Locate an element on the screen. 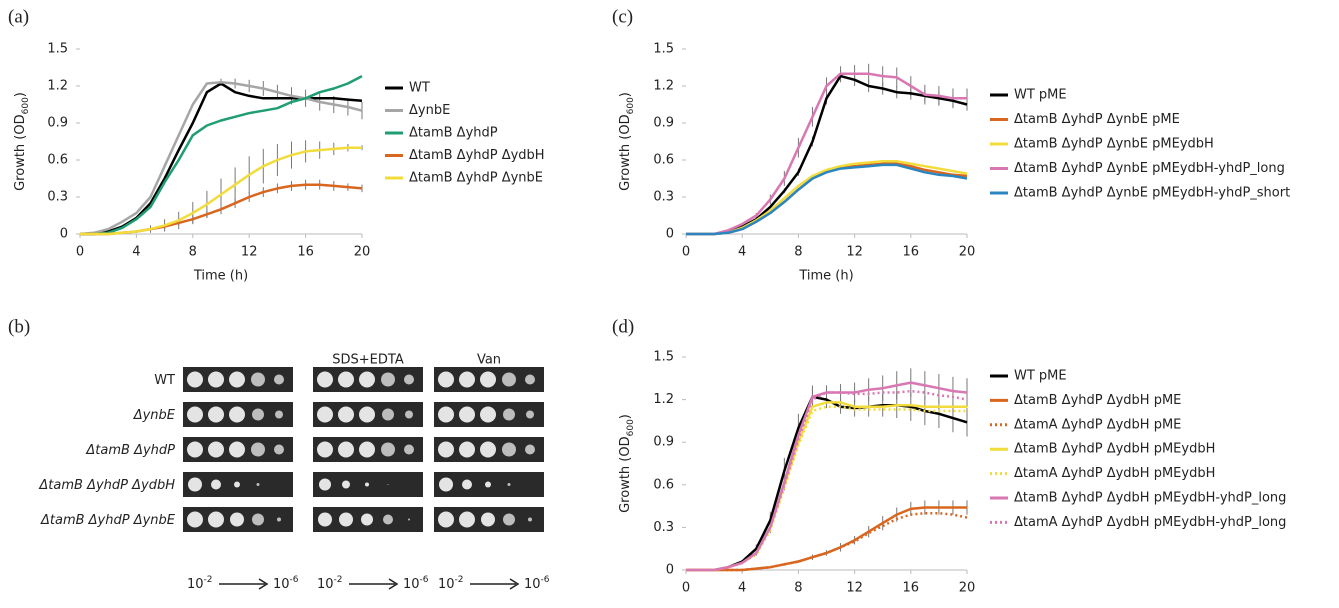  dilution-label: 10-6 is located at coordinates (286, 583).